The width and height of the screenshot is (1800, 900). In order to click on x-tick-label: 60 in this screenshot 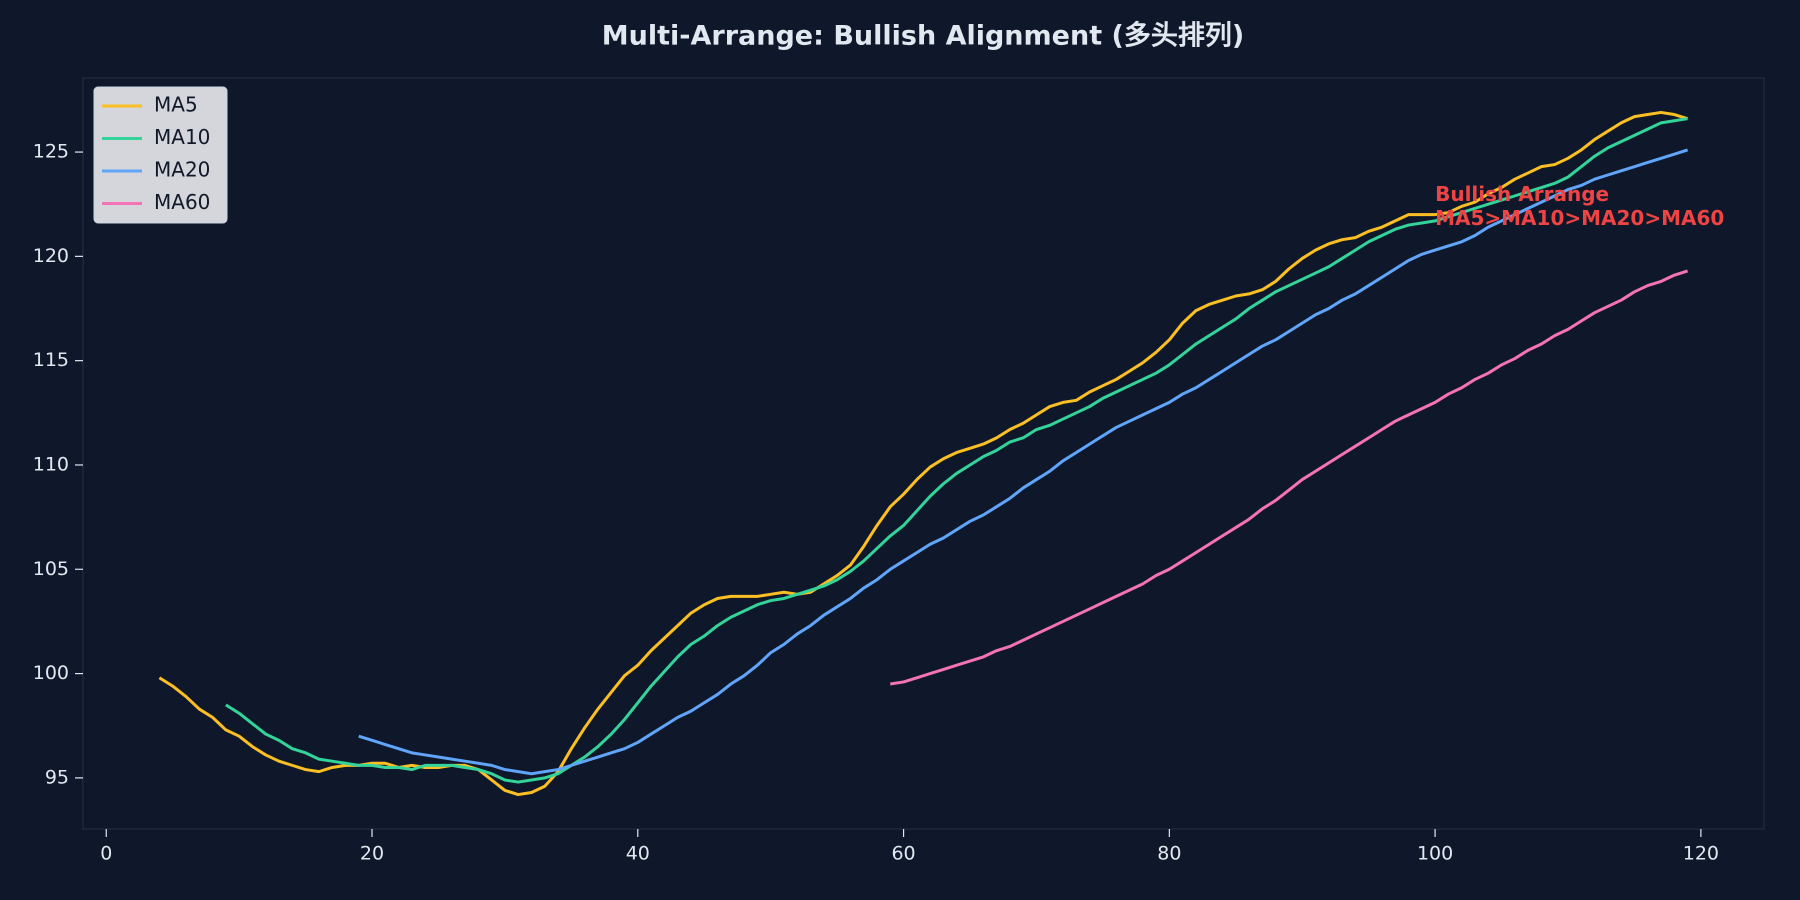, I will do `click(903, 854)`.